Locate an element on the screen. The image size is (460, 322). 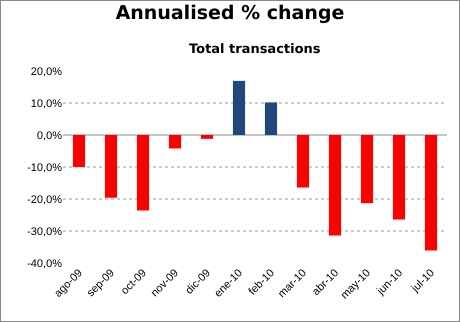
chart-subtitle: Total transactions is located at coordinates (255, 49).